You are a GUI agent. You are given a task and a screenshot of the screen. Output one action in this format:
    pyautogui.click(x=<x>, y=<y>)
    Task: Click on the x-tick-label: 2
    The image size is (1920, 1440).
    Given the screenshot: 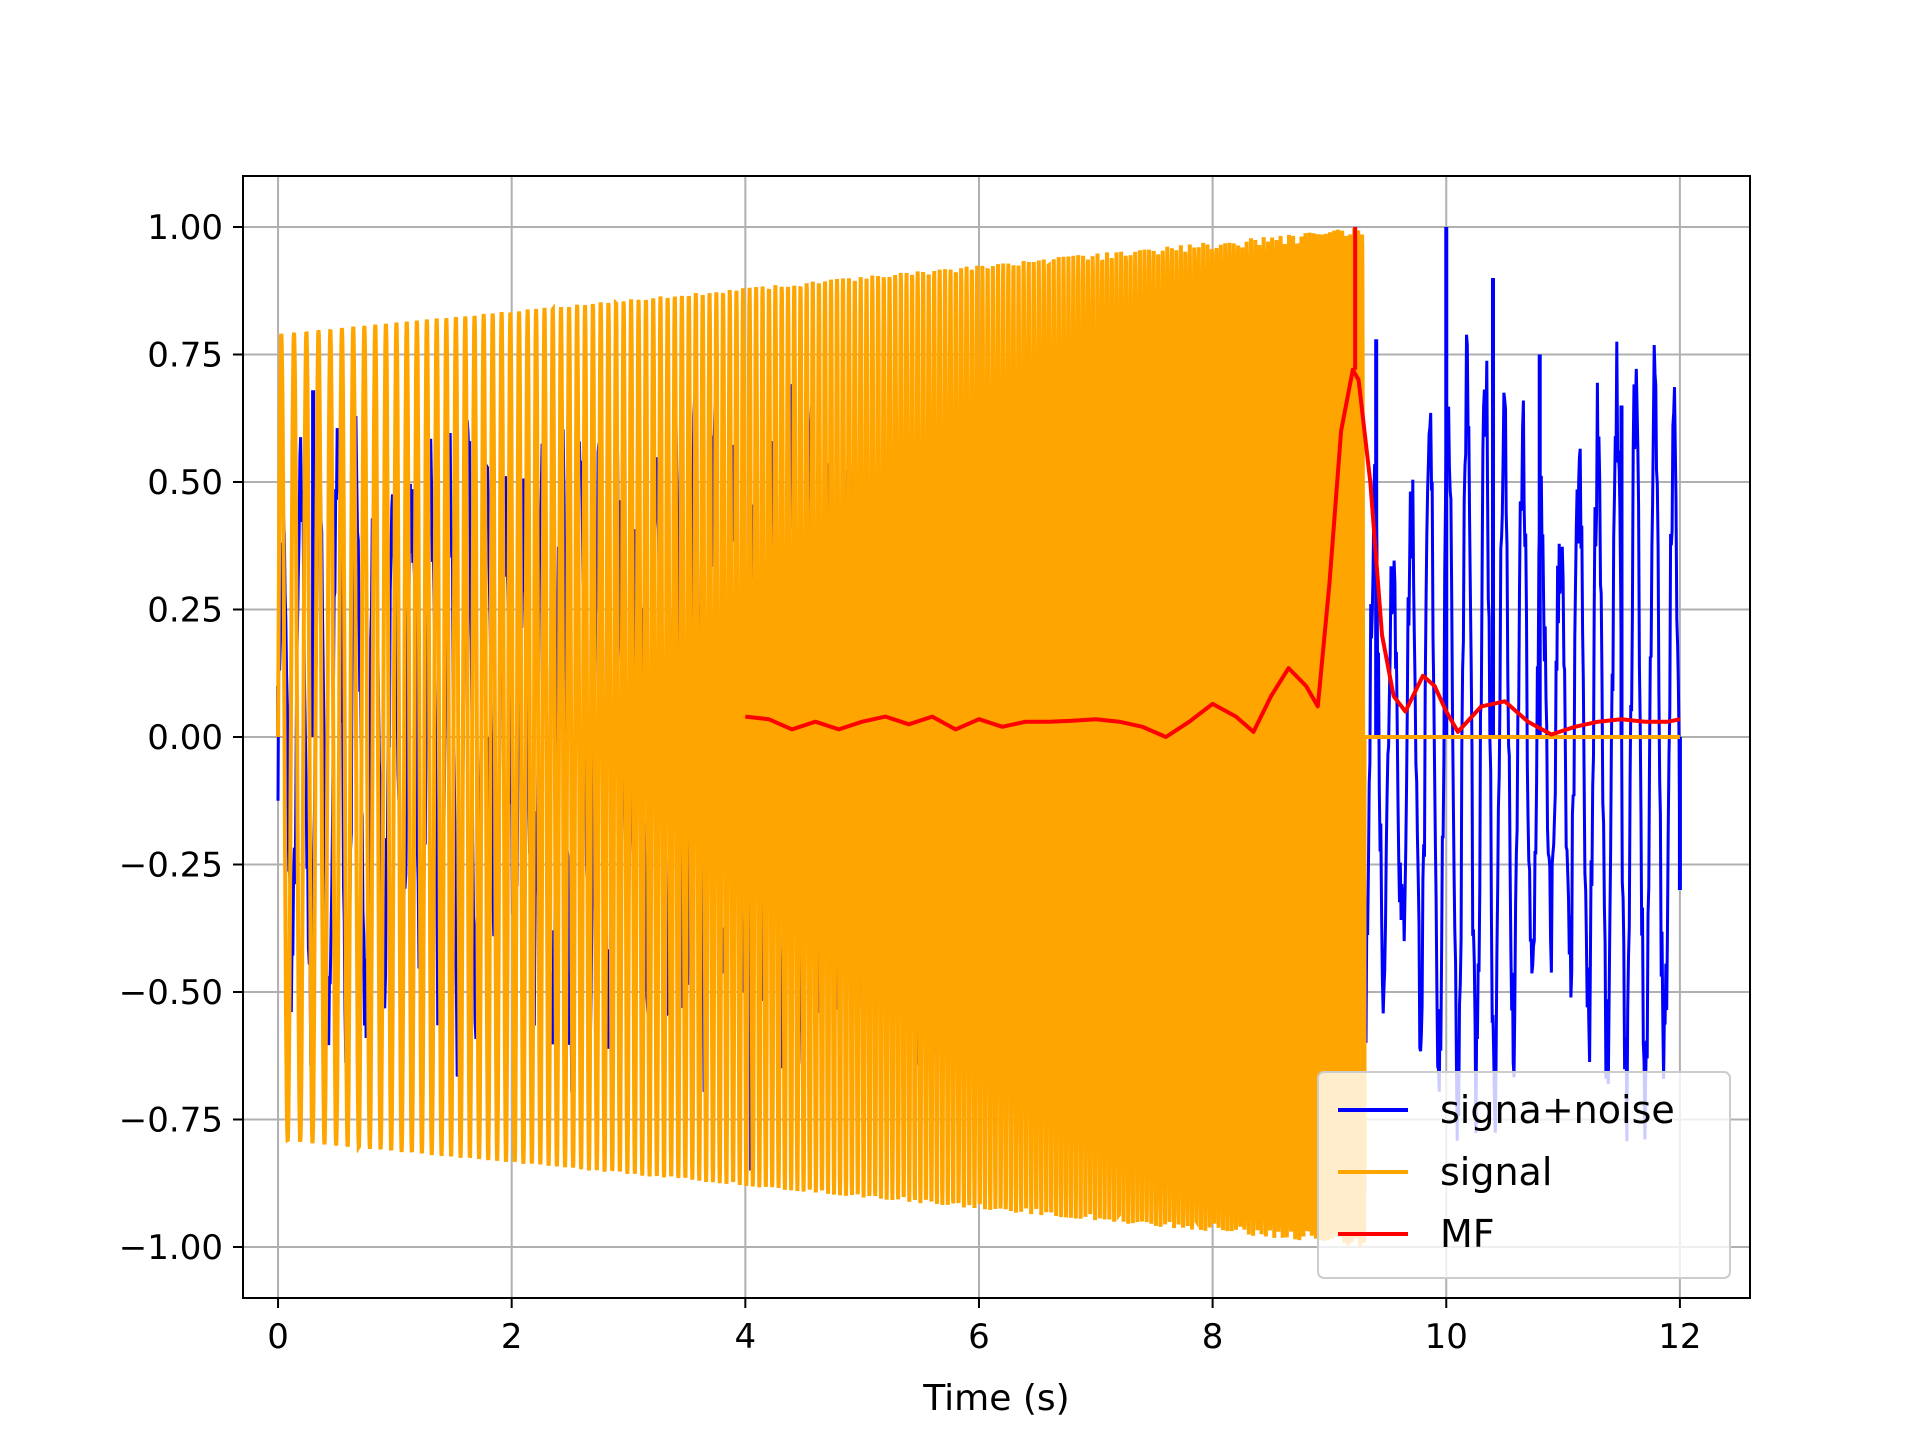 What is the action you would take?
    pyautogui.click(x=512, y=1337)
    